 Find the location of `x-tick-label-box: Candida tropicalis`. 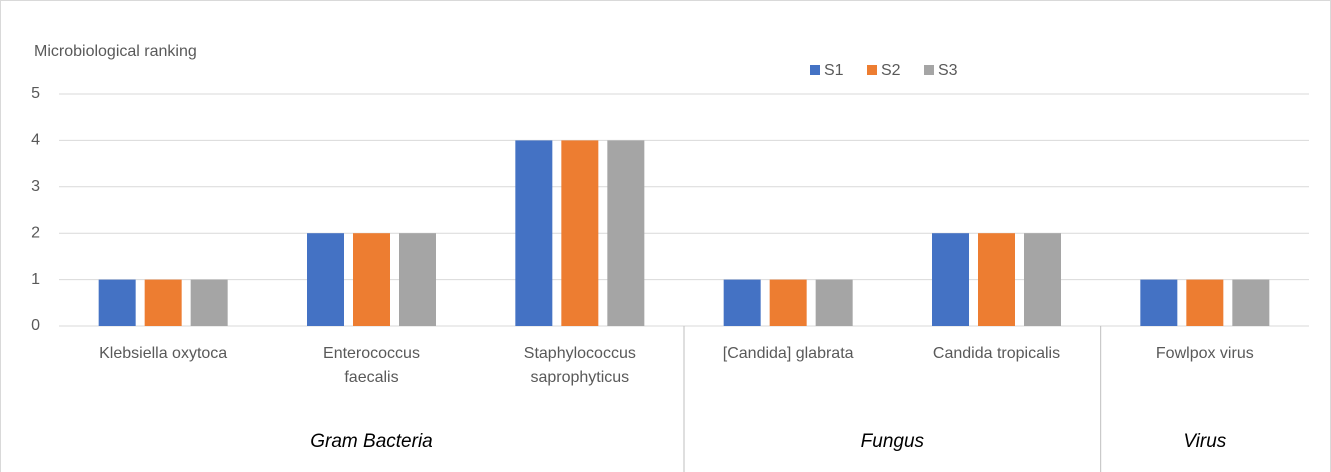

x-tick-label-box: Candida tropicalis is located at coordinates (996, 353).